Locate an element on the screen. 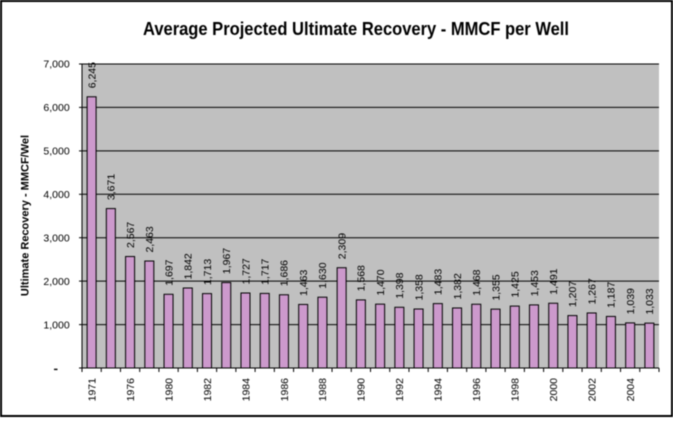 This screenshot has width=673, height=422. svg-text: 1,717 is located at coordinates (266, 271).